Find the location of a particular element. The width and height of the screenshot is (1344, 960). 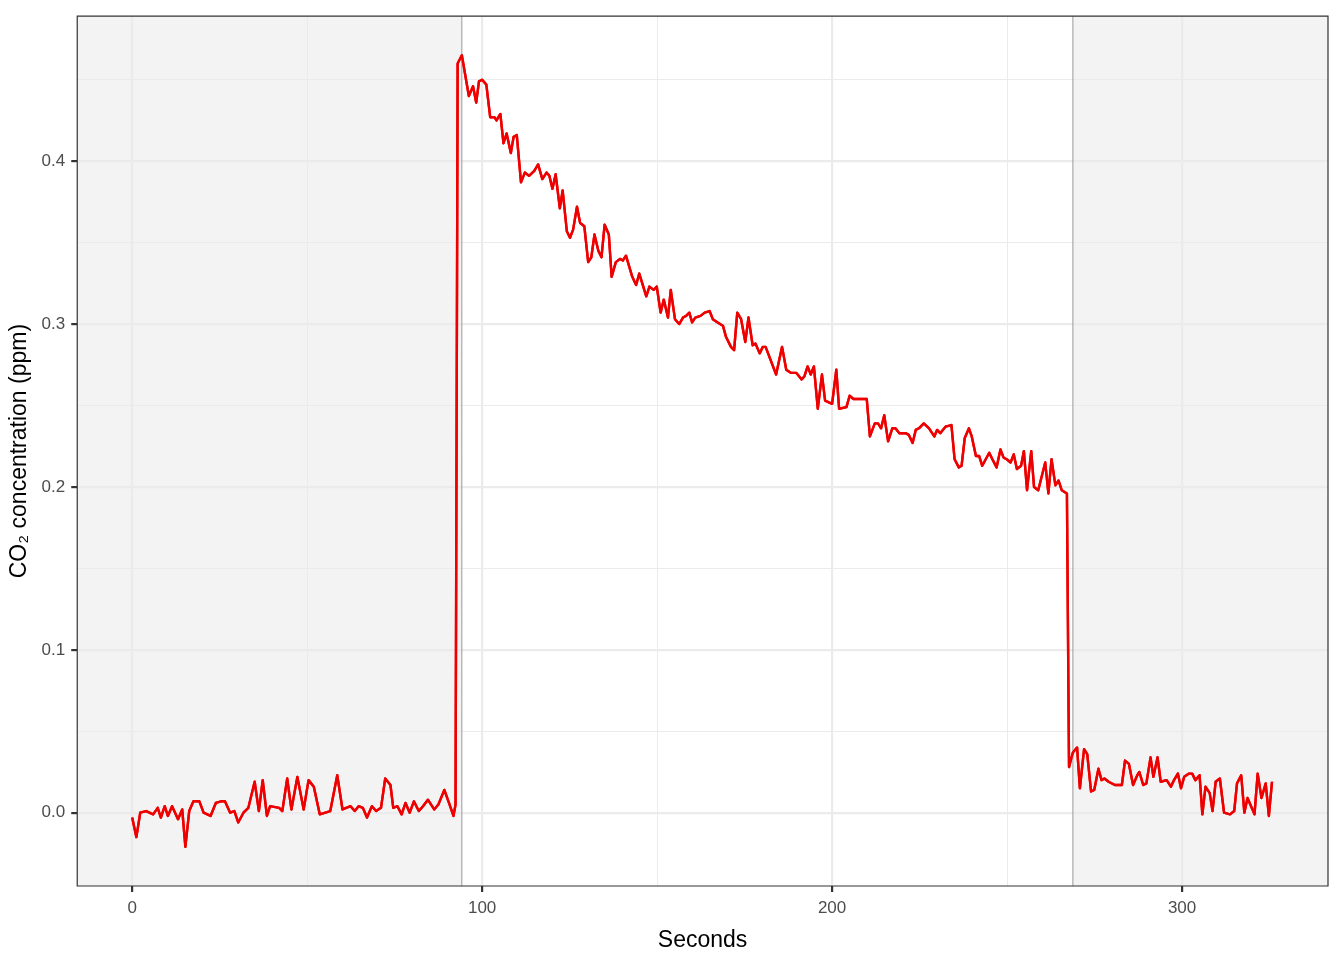

y-tick-label: 0.4 is located at coordinates (53, 160).